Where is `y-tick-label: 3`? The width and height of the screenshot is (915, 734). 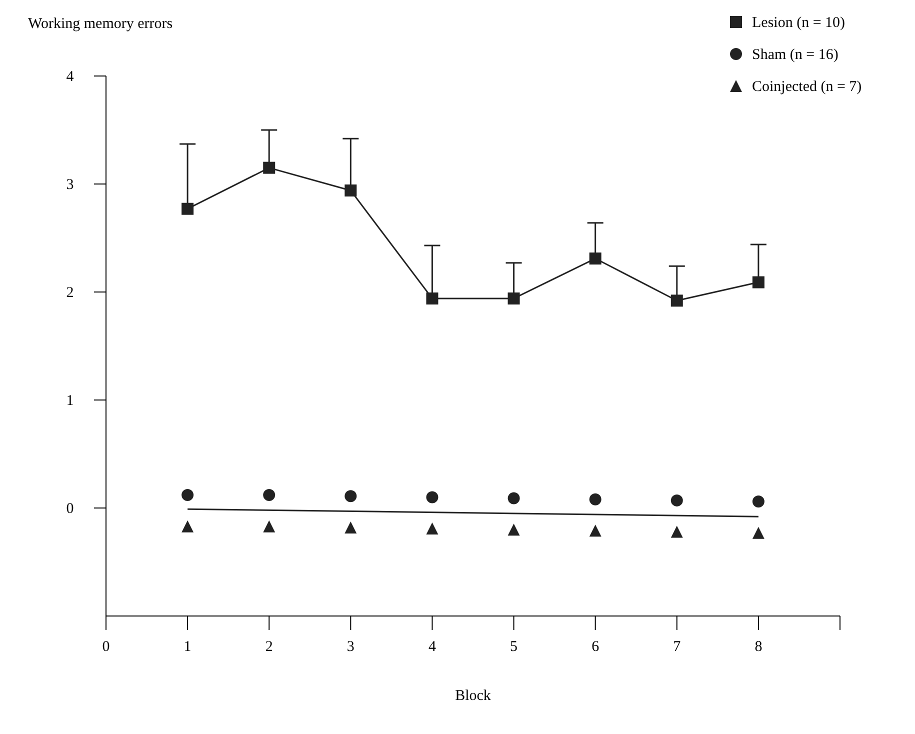
y-tick-label: 3 is located at coordinates (70, 185).